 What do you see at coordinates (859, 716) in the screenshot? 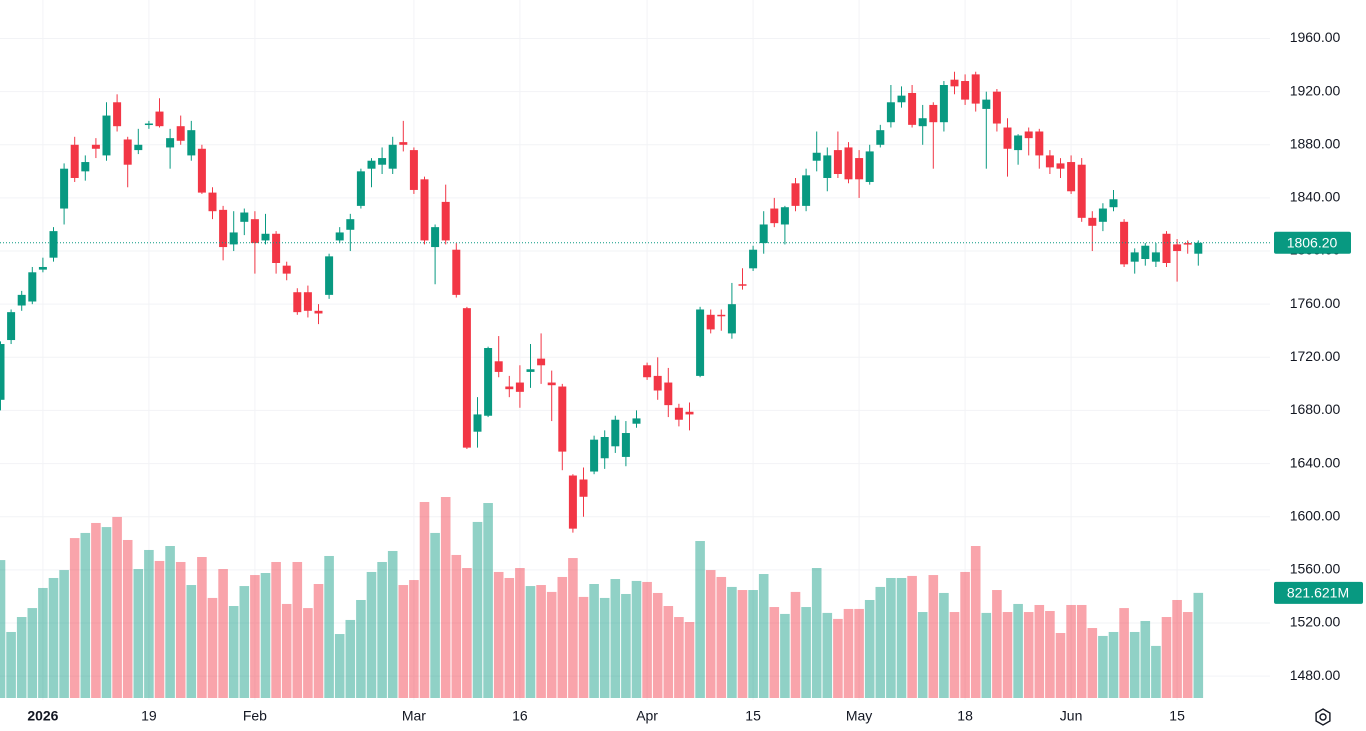
I see `x-tick-label: May` at bounding box center [859, 716].